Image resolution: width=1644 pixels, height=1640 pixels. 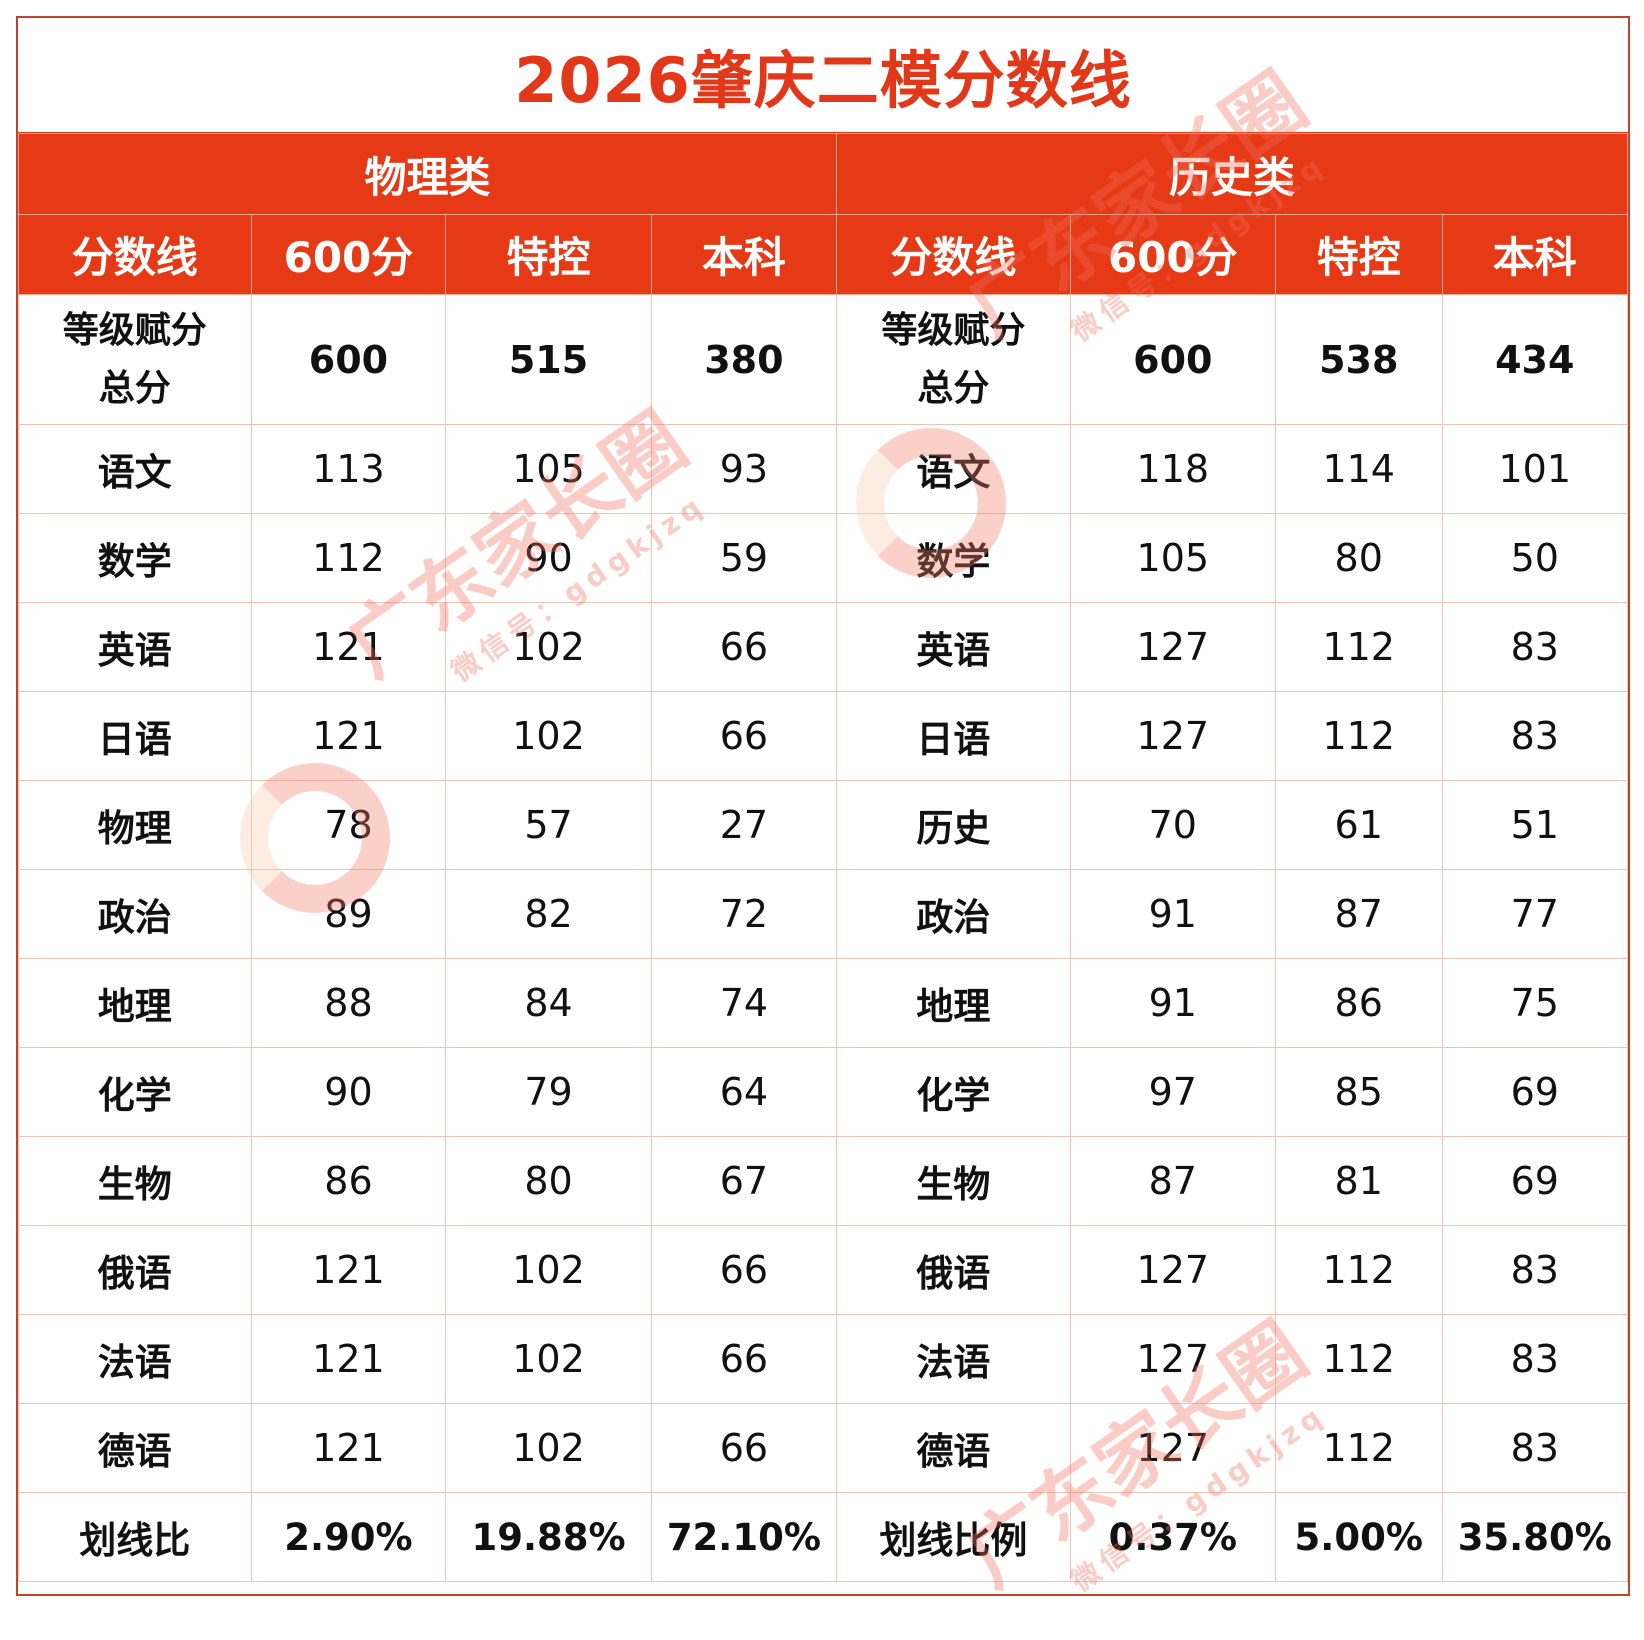 What do you see at coordinates (135, 1448) in the screenshot?
I see `row-label: 德语` at bounding box center [135, 1448].